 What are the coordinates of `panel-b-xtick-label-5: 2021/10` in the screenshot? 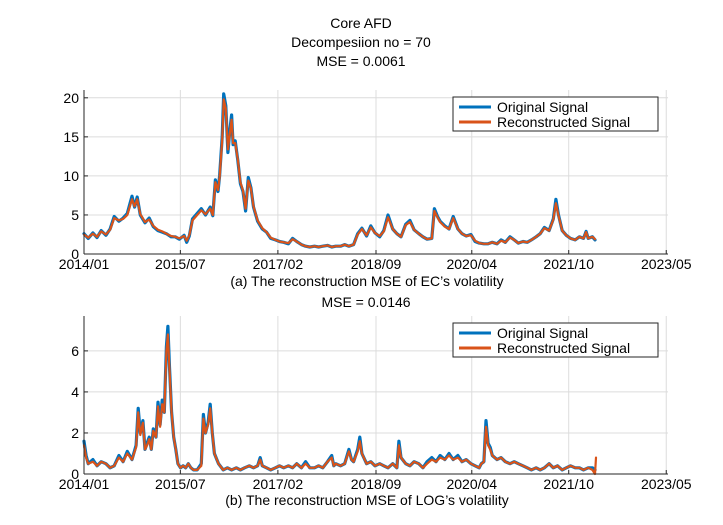 It's located at (568, 484).